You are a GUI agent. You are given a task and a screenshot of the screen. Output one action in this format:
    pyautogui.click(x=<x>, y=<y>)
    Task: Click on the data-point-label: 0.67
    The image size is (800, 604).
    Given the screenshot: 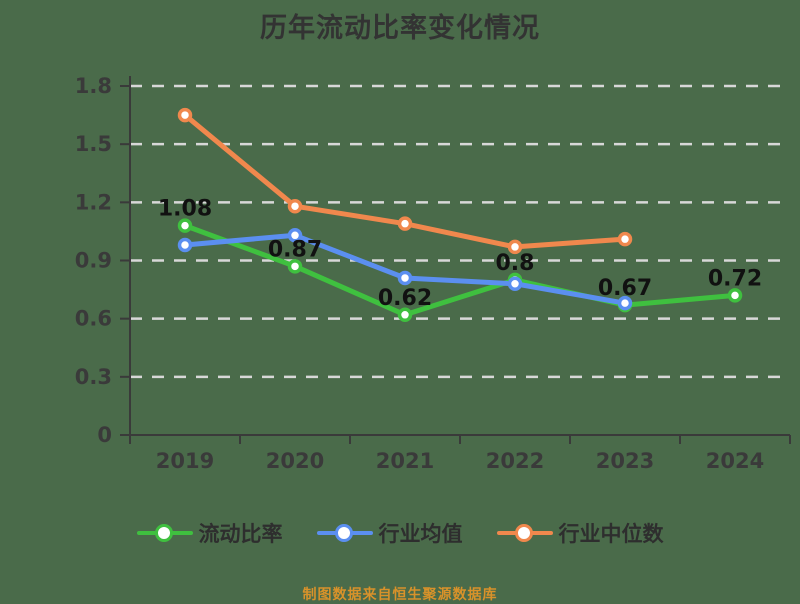 What is the action you would take?
    pyautogui.click(x=625, y=288)
    